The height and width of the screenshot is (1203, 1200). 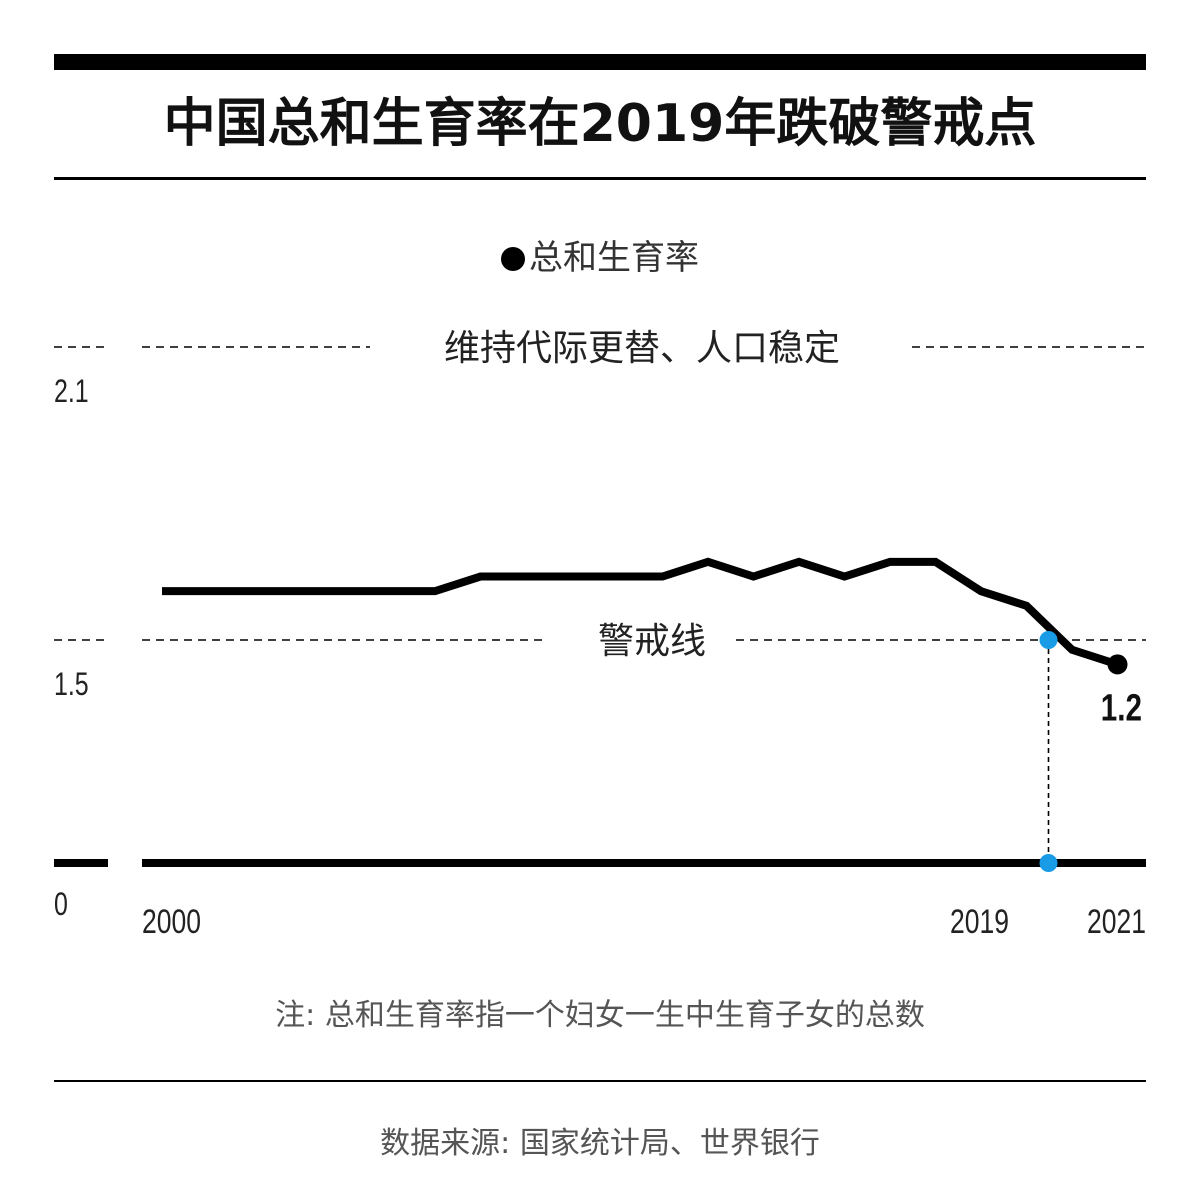 What do you see at coordinates (71, 685) in the screenshot?
I see `y-tick-label: 1.5` at bounding box center [71, 685].